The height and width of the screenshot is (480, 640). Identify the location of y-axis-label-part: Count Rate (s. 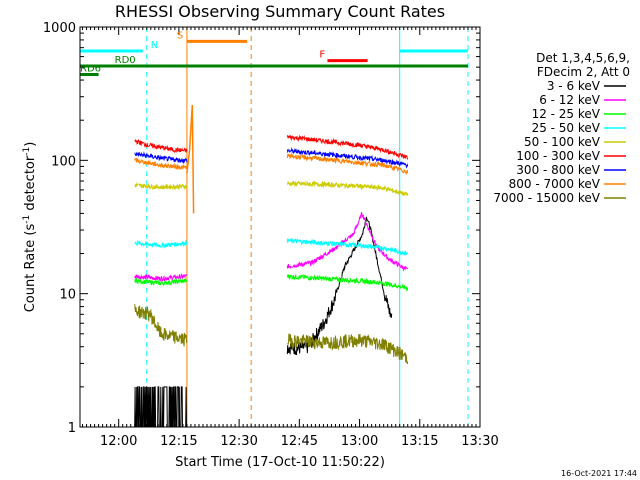
(30, 268).